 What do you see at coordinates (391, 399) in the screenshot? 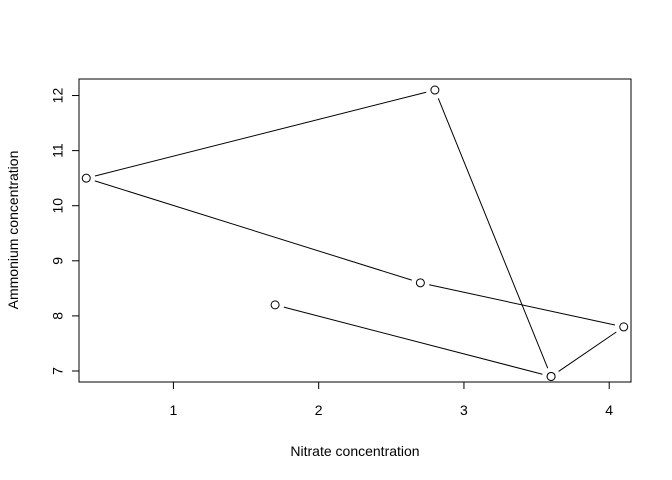
I see `x-axis: 1 2 3 4` at bounding box center [391, 399].